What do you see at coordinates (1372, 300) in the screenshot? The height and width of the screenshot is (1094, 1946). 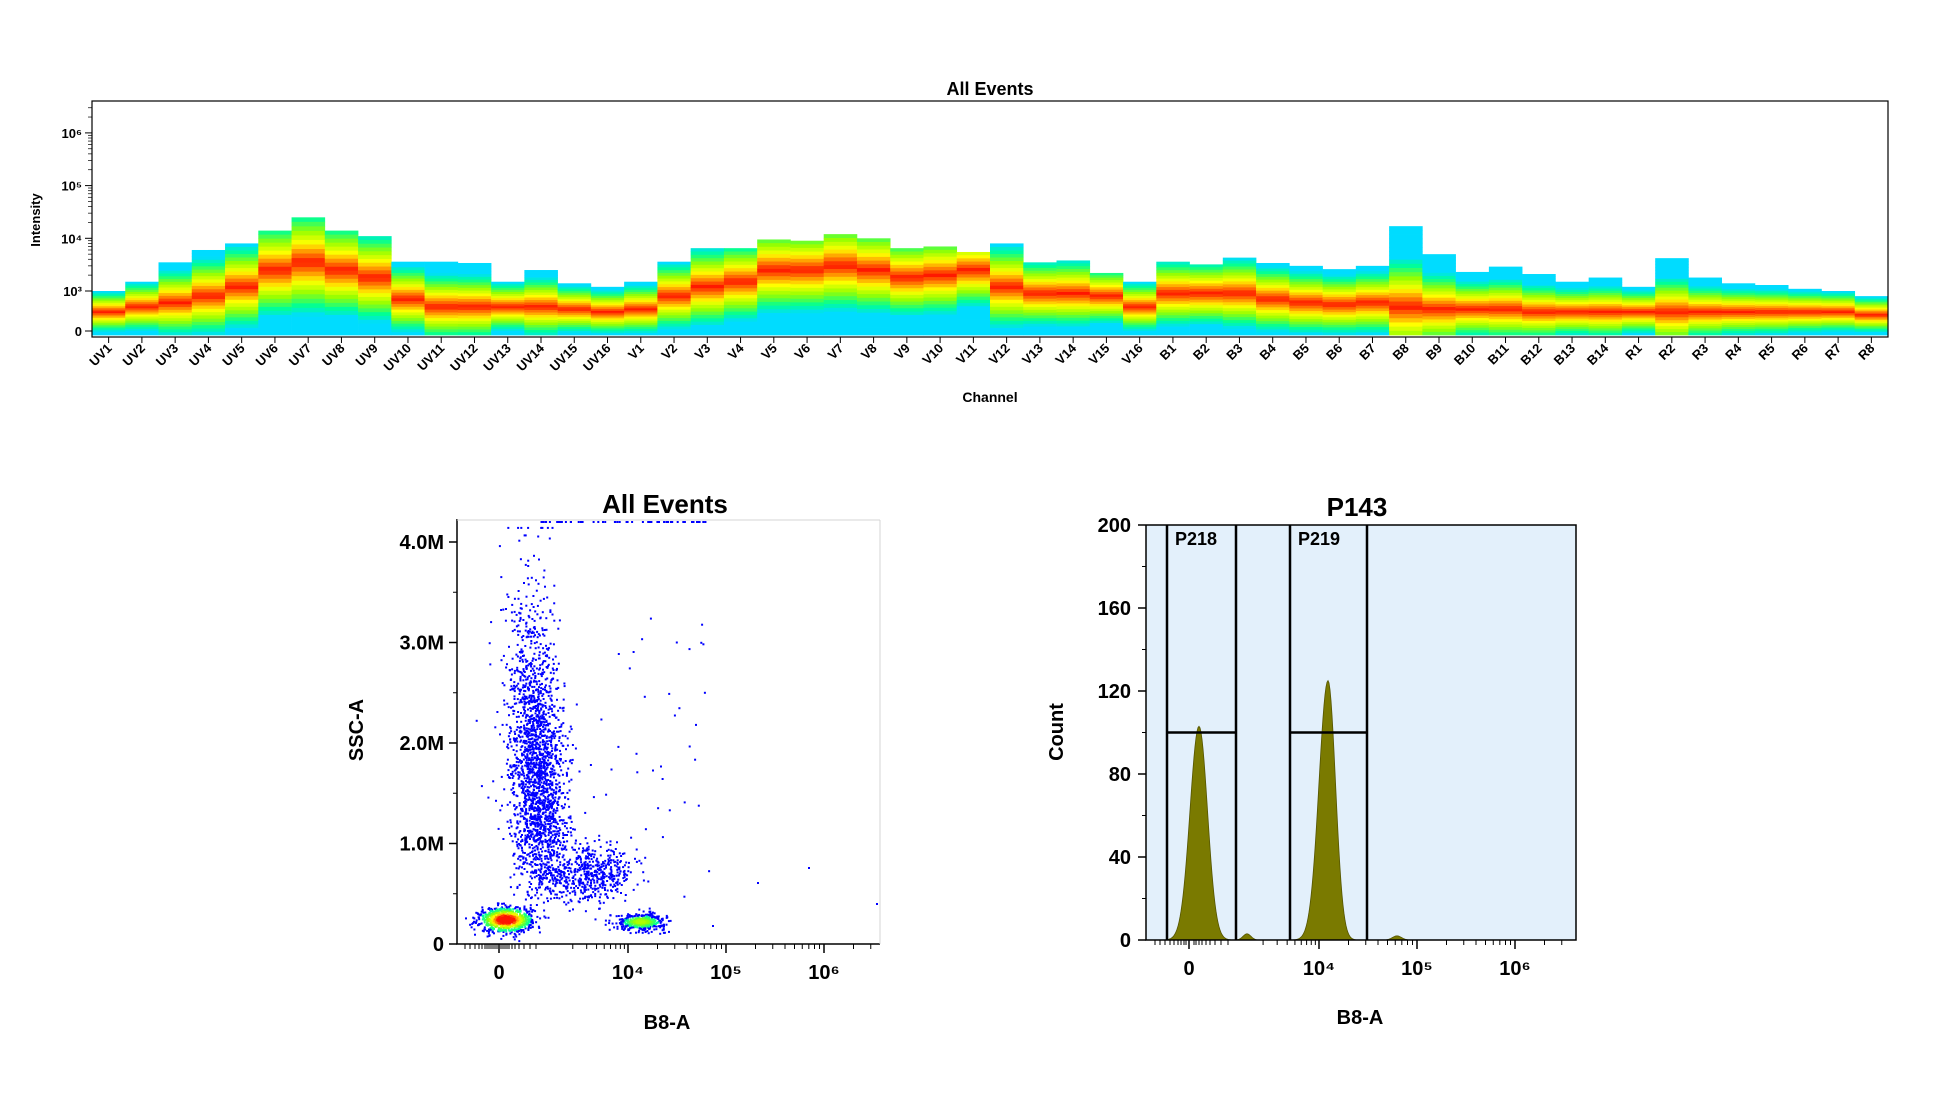 I see `spectrum-bar-b7` at bounding box center [1372, 300].